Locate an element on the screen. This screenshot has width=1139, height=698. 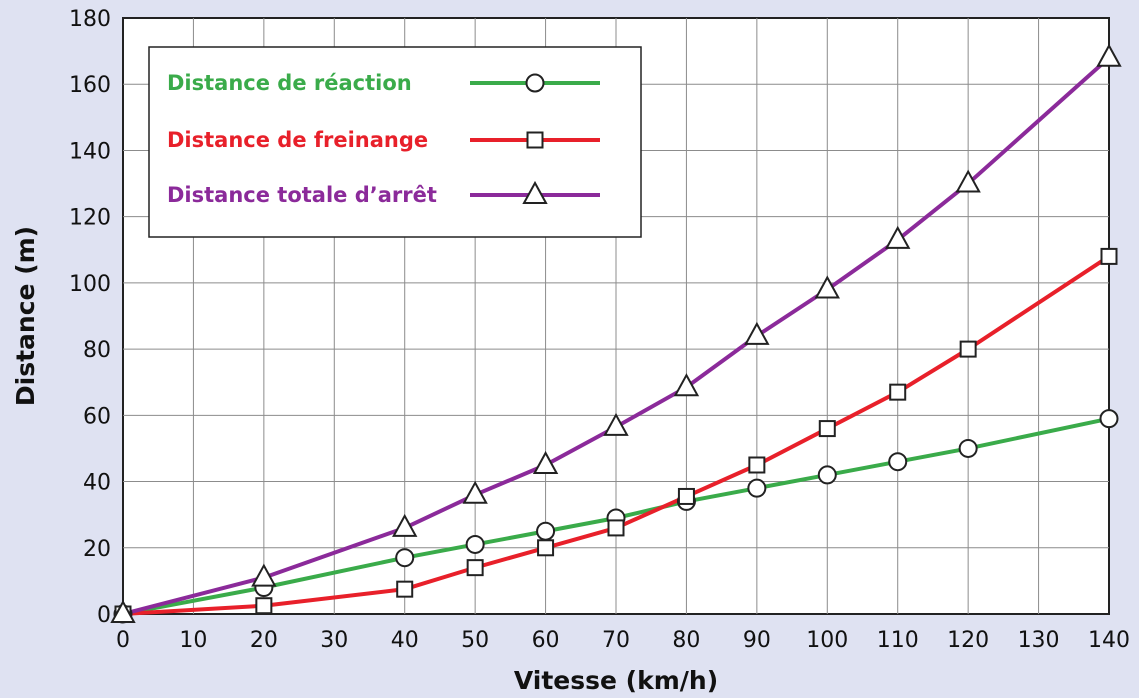
y-tick-label: 60 is located at coordinates (97, 416).